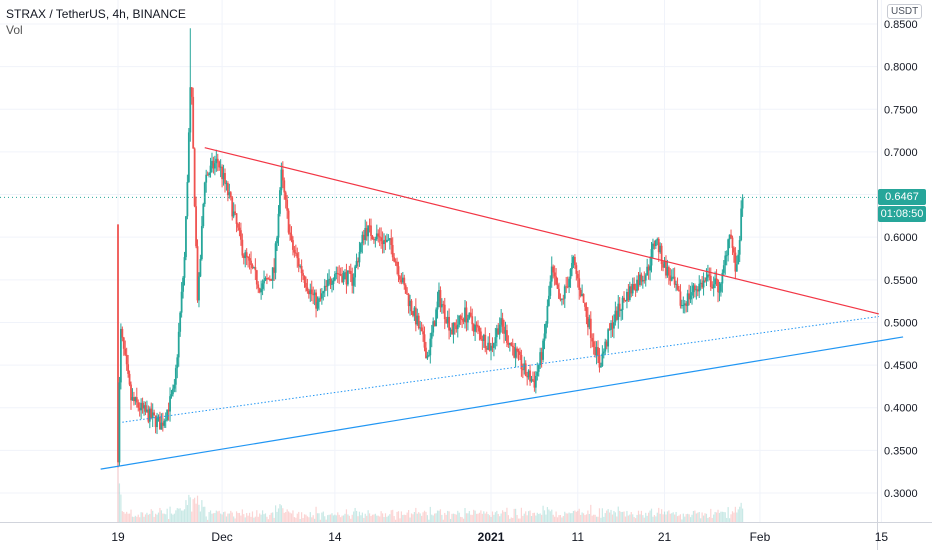 The width and height of the screenshot is (932, 550). I want to click on currency-unit-button: USDT, so click(905, 11).